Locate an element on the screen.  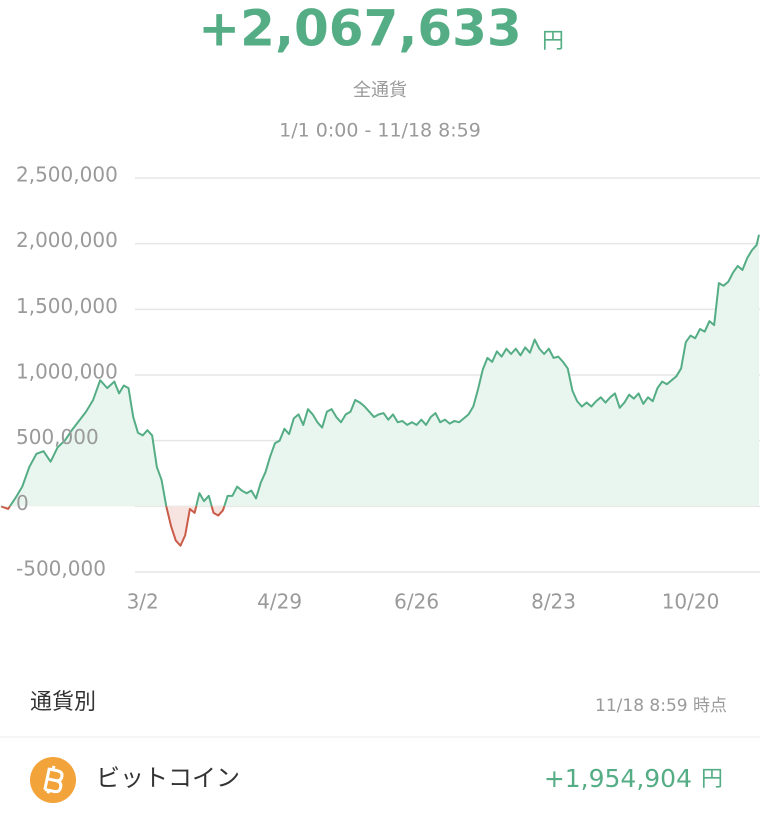
y-tick-label: 2,500,000 is located at coordinates (67, 175).